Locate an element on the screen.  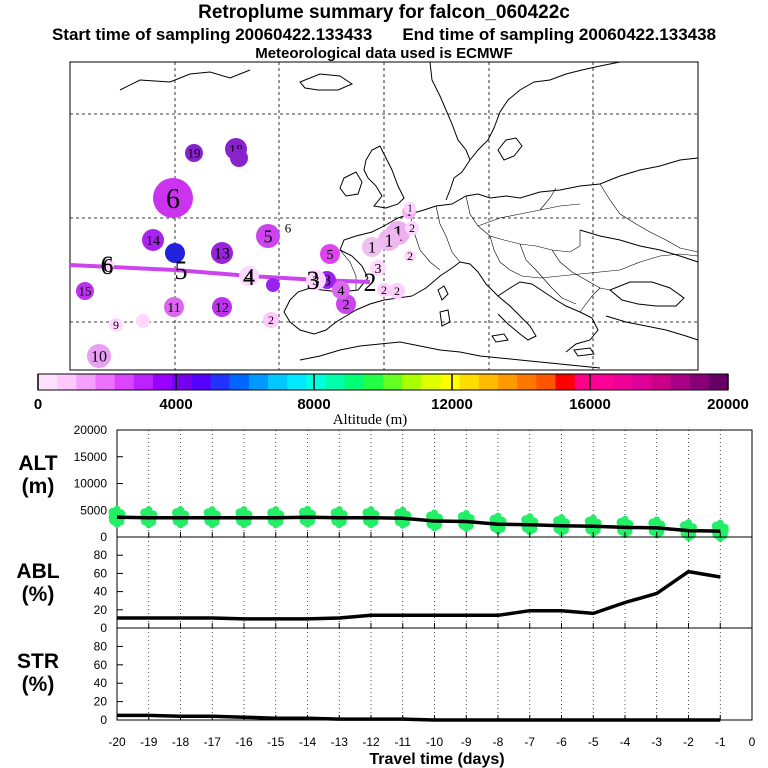
cluster-point: 10 is located at coordinates (99, 356).